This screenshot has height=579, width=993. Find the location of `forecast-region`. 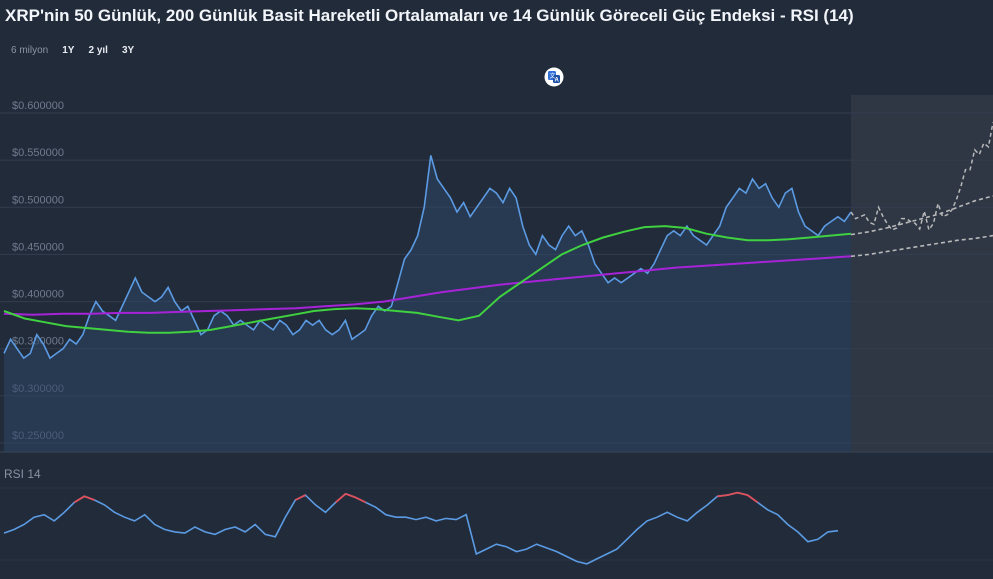

forecast-region is located at coordinates (922, 273).